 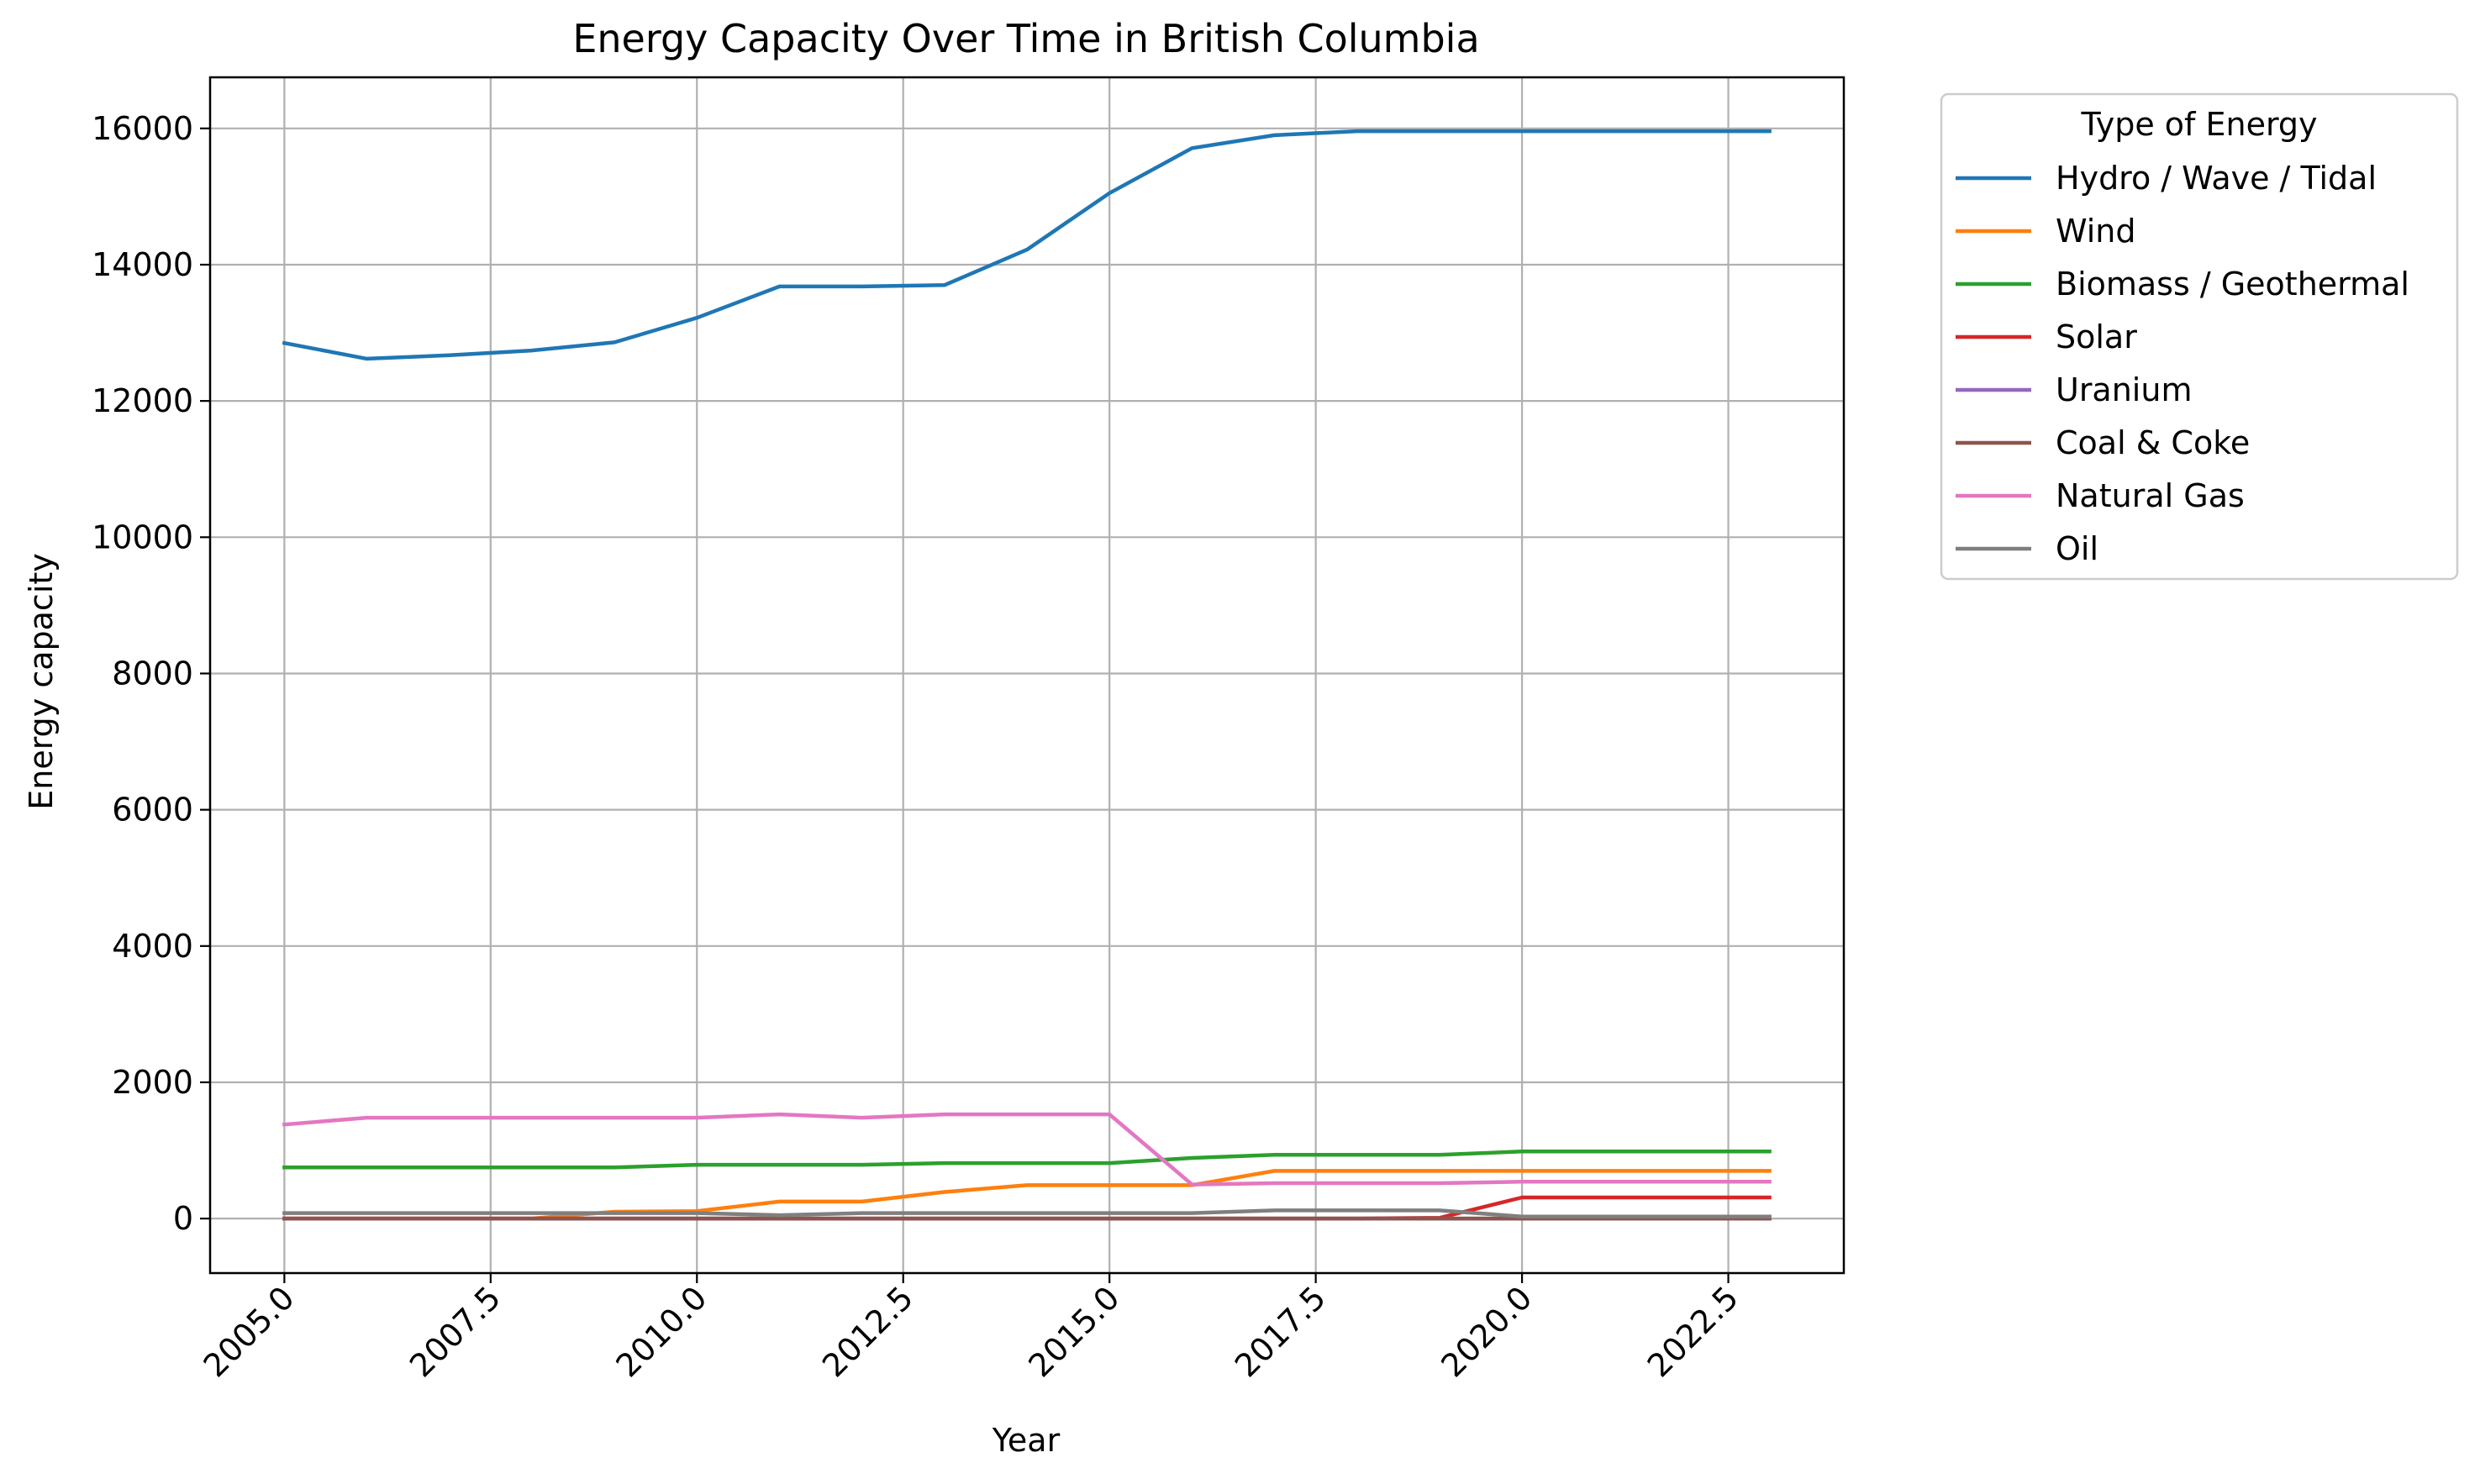 I want to click on legend-label: Wind, so click(x=2096, y=231).